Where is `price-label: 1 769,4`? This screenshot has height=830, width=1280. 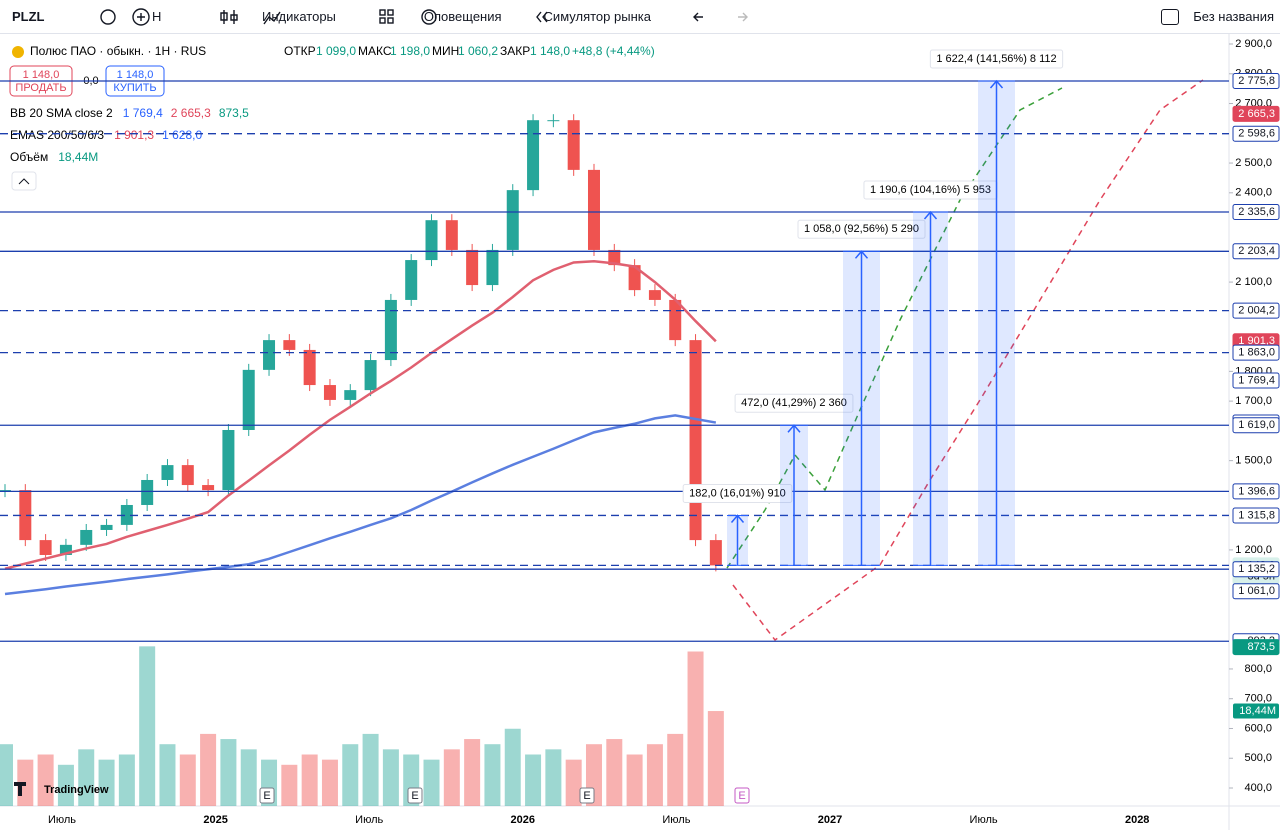 price-label: 1 769,4 is located at coordinates (1256, 380).